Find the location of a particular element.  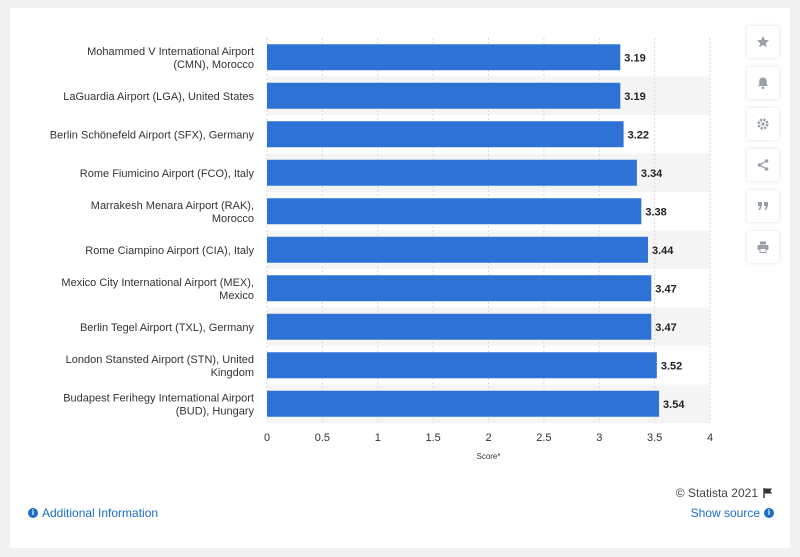

bell-icon is located at coordinates (763, 83).